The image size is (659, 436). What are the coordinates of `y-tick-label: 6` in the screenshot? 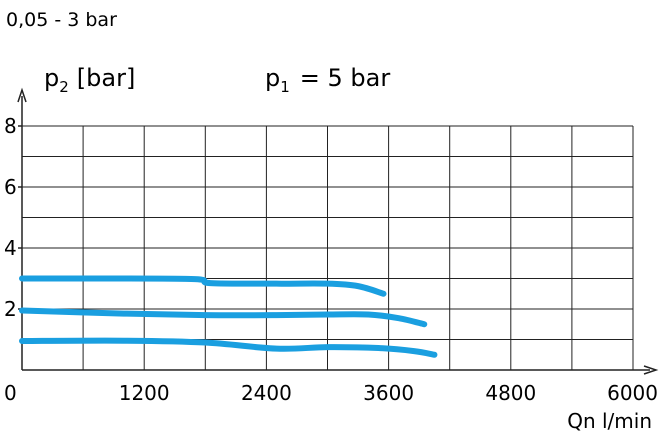 It's located at (10, 187).